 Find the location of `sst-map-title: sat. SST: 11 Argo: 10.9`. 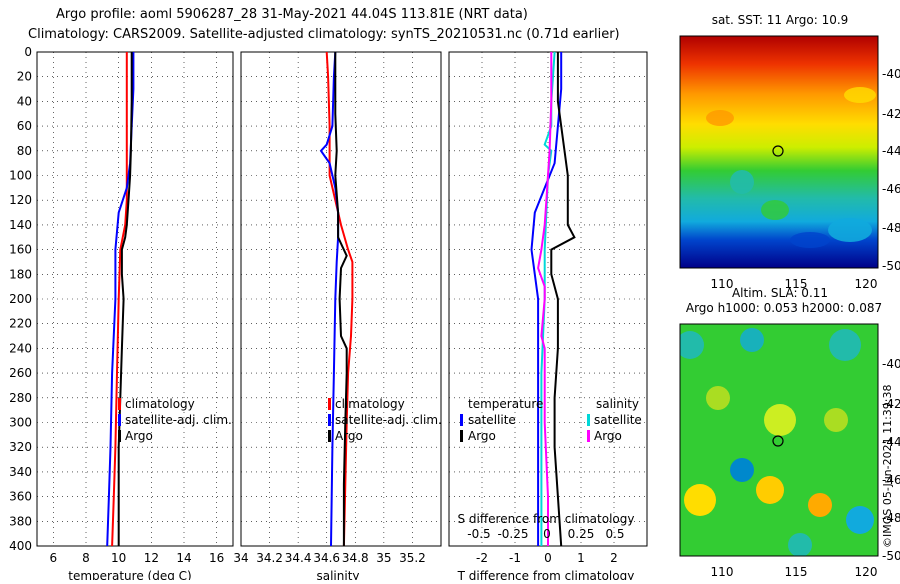

sst-map-title: sat. SST: 11 Argo: 10.9 is located at coordinates (780, 20).